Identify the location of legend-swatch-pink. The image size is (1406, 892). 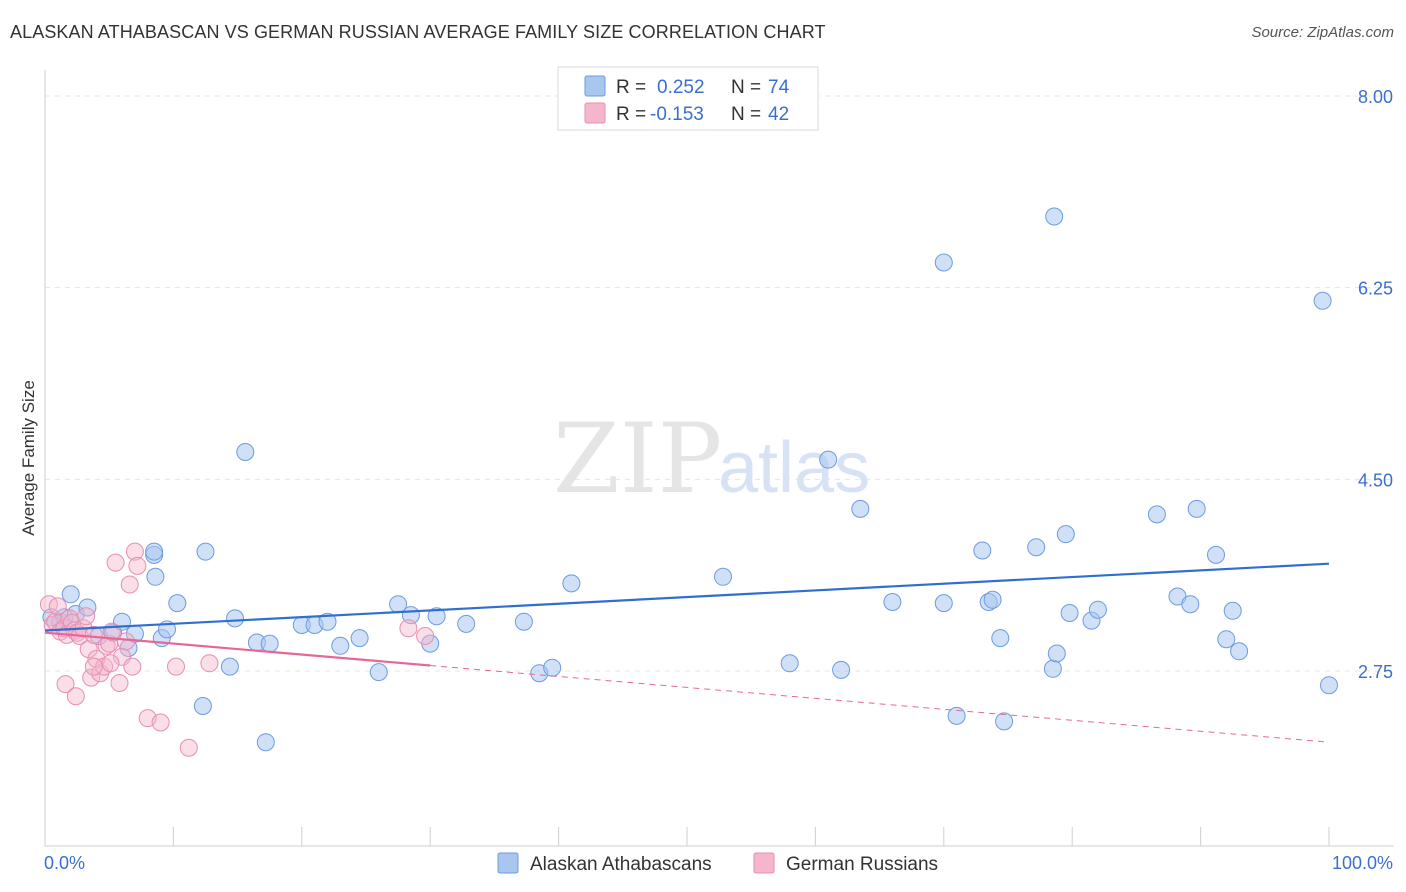
(595, 113).